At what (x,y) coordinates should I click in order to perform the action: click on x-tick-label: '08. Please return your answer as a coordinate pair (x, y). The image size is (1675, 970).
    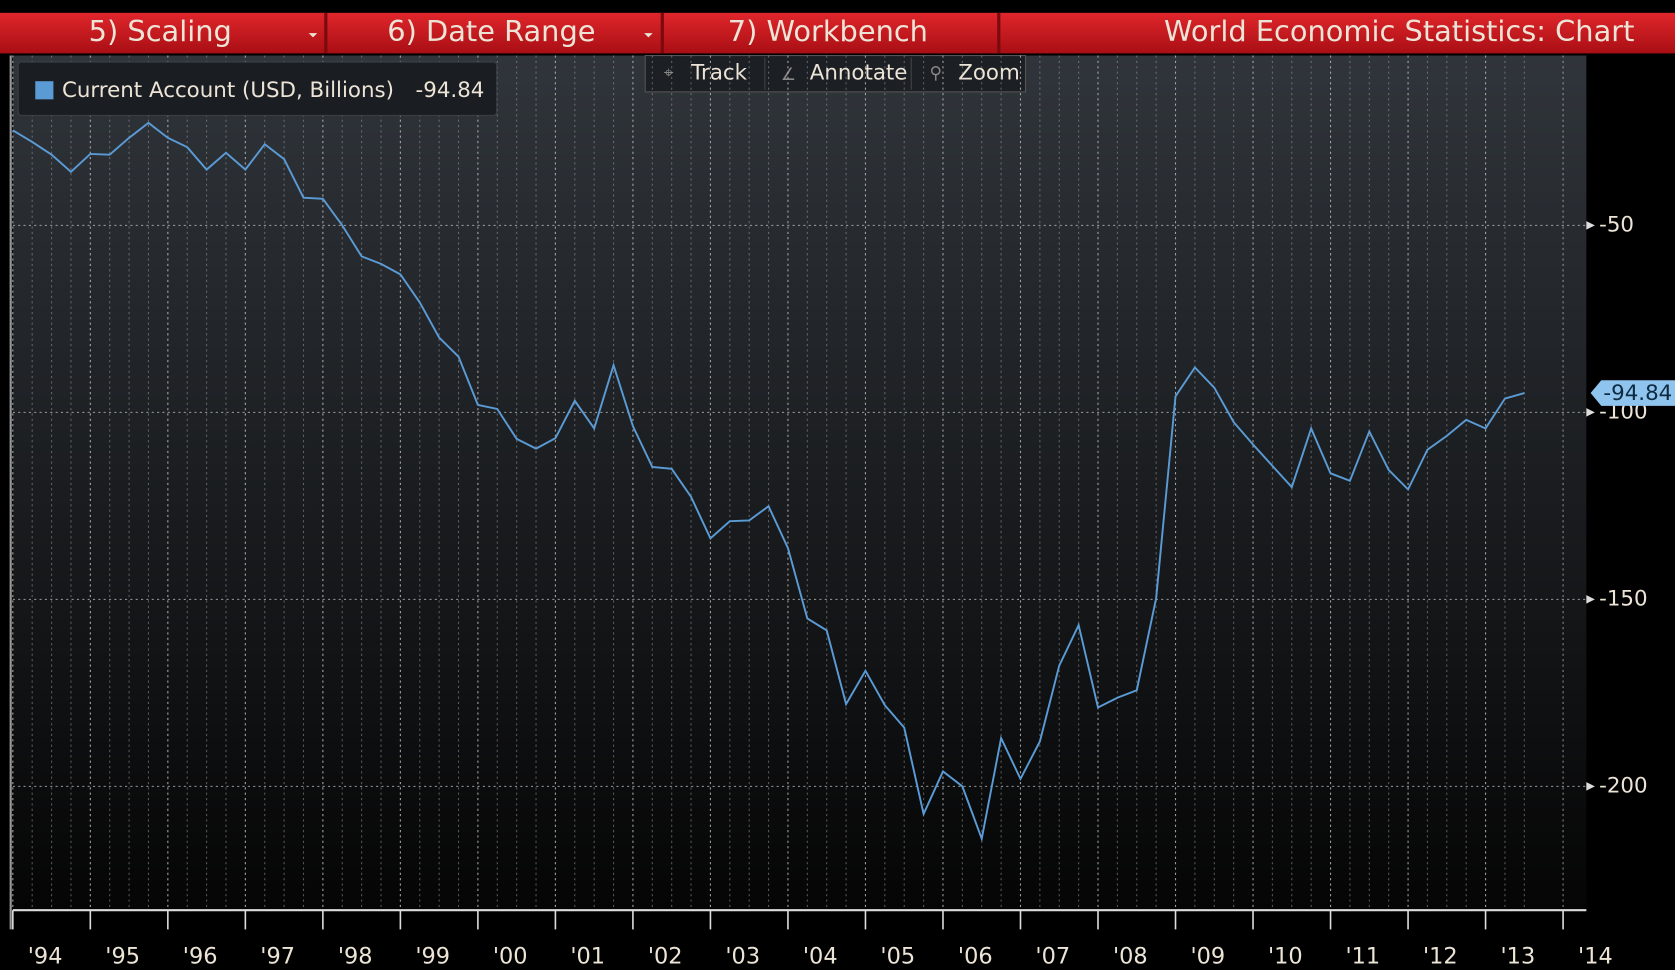
    Looking at the image, I should click on (1130, 957).